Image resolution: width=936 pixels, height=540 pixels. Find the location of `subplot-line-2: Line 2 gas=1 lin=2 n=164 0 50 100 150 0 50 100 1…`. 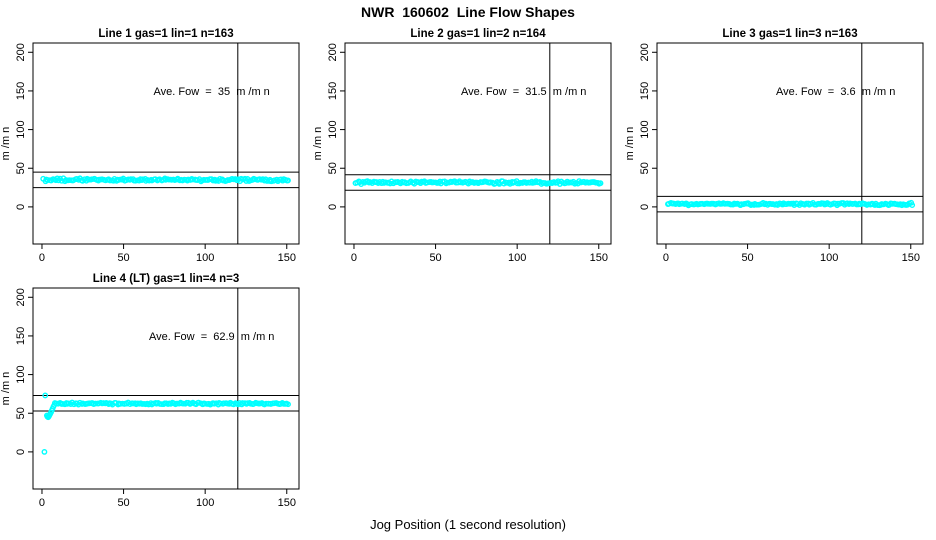

subplot-line-2: Line 2 gas=1 lin=2 n=164 0 50 100 150 0 50 100 1… is located at coordinates (462, 146).